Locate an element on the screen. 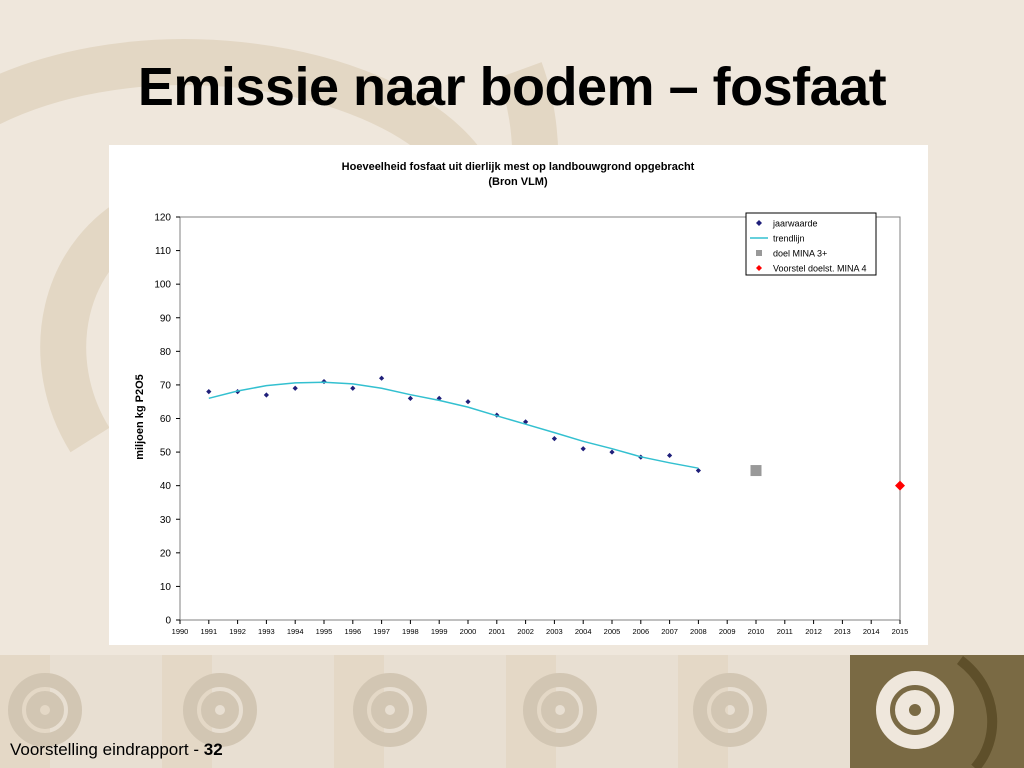 The height and width of the screenshot is (768, 1024). legend-label: doel MINA 3+ is located at coordinates (800, 254).